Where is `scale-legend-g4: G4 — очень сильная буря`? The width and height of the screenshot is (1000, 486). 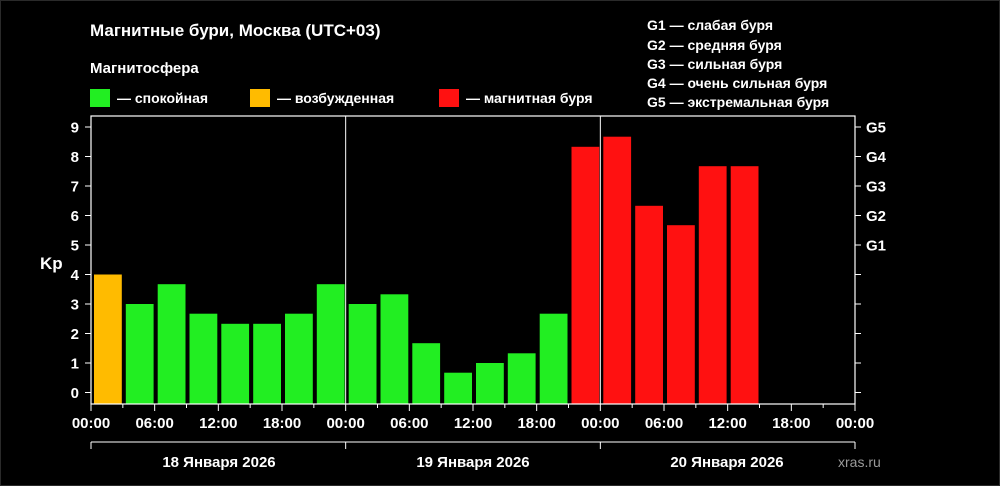
scale-legend-g4: G4 — очень сильная буря is located at coordinates (737, 83).